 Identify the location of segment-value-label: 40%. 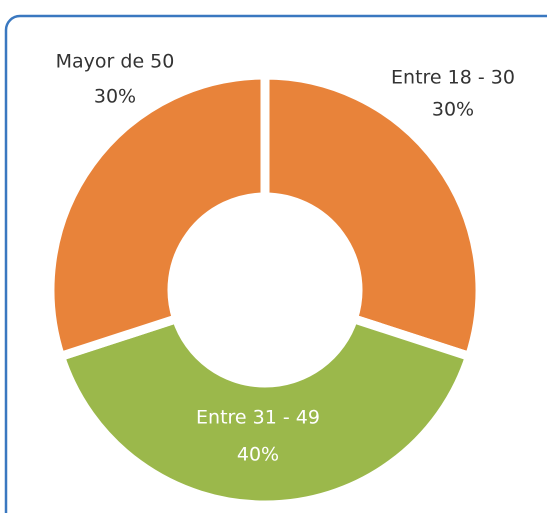
(258, 455).